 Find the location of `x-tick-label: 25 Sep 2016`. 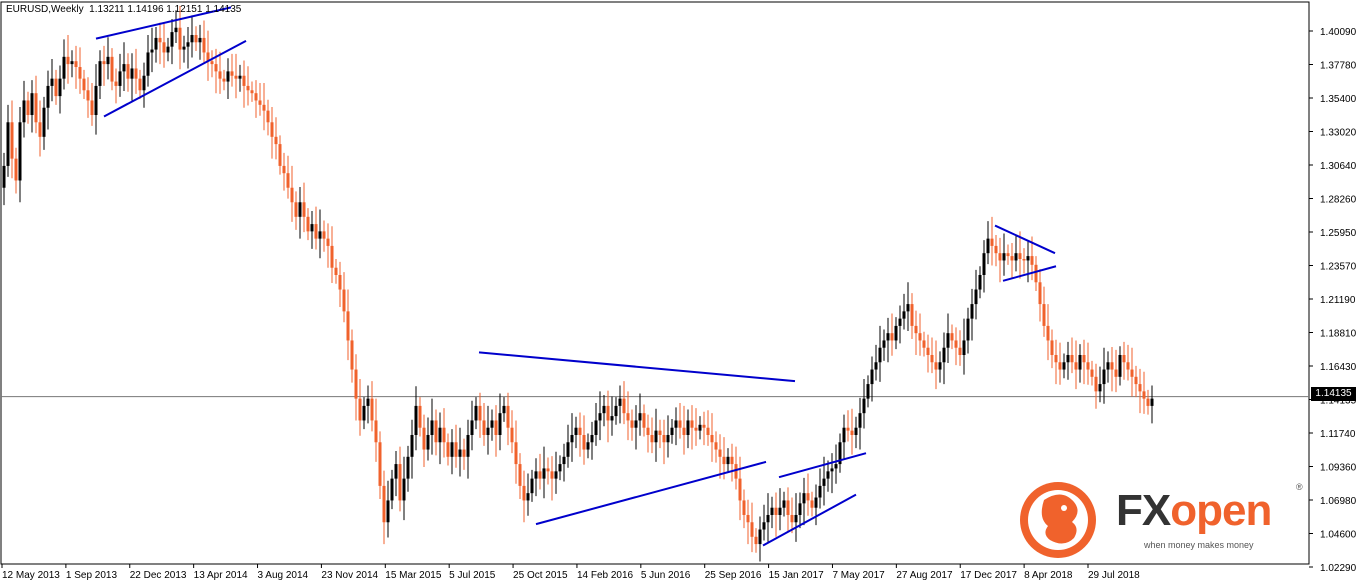

x-tick-label: 25 Sep 2016 is located at coordinates (733, 575).